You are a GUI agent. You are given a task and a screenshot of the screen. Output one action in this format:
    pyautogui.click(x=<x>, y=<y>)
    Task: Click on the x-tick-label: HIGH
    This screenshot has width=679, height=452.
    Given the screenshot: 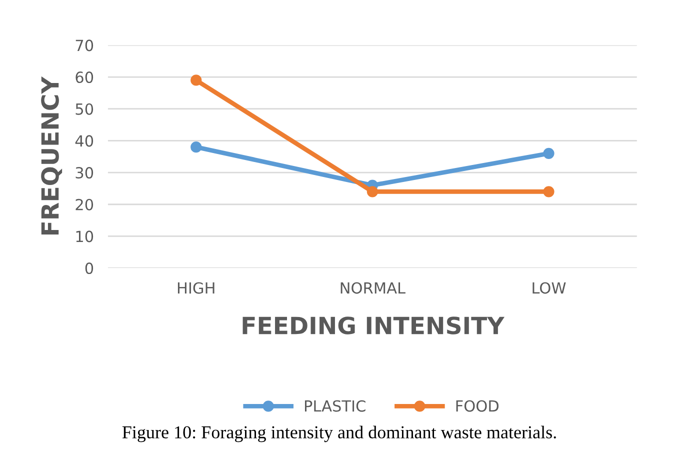 What is the action you would take?
    pyautogui.click(x=196, y=288)
    